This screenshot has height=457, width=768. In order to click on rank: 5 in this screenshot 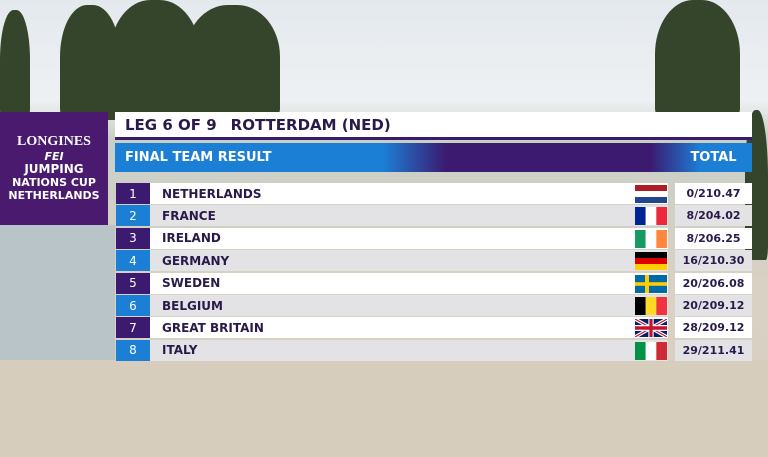, I will do `click(133, 283)`.